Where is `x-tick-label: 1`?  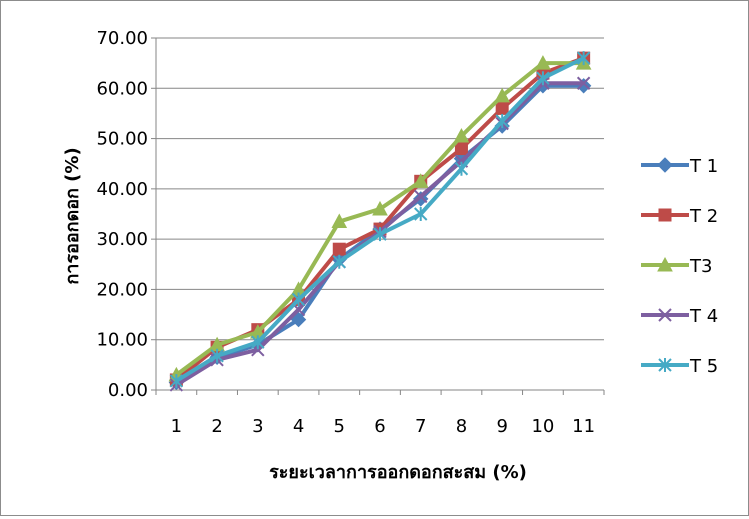
x-tick-label: 1 is located at coordinates (176, 426).